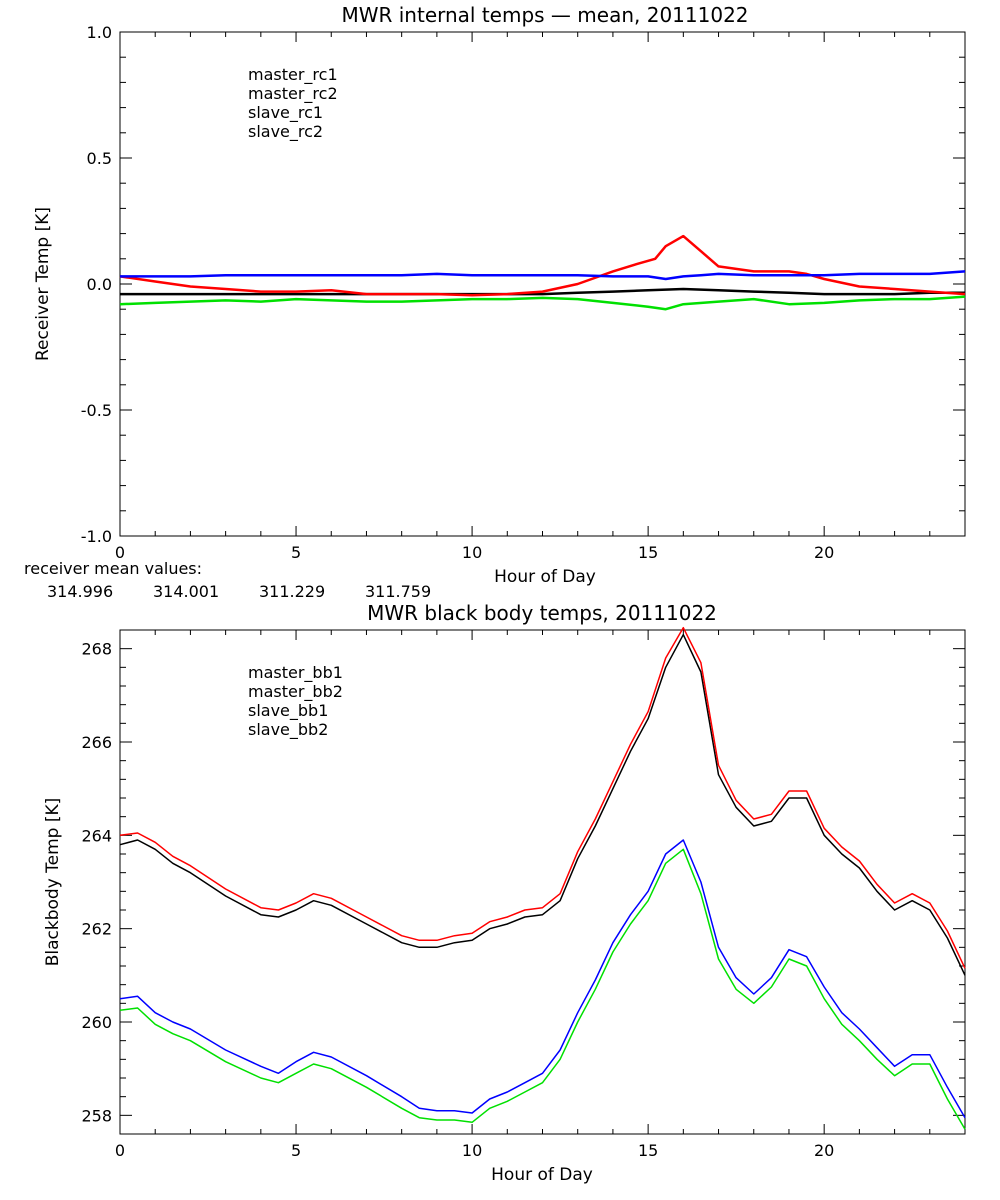 The width and height of the screenshot is (1000, 1200). Describe the element at coordinates (99, 284) in the screenshot. I see `y-tick-label: 0.0` at that location.